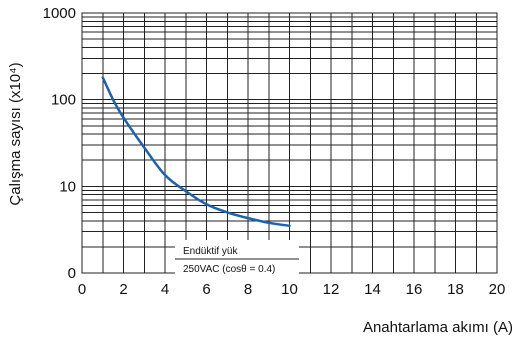  Describe the element at coordinates (455, 289) in the screenshot. I see `x-tick-label: 18` at that location.